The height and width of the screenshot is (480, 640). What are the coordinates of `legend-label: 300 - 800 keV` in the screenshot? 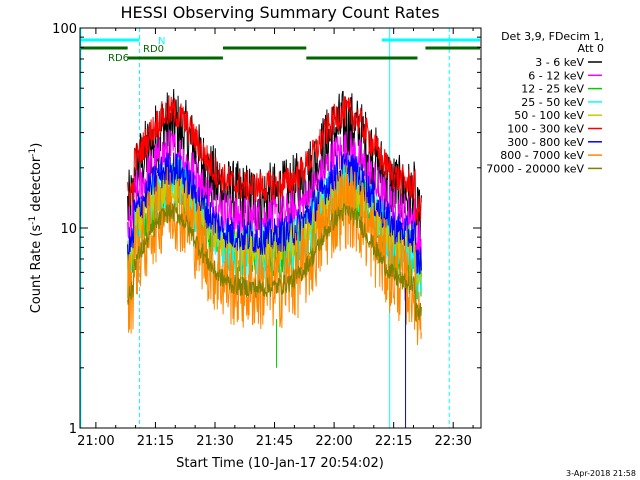 It's located at (545, 142).